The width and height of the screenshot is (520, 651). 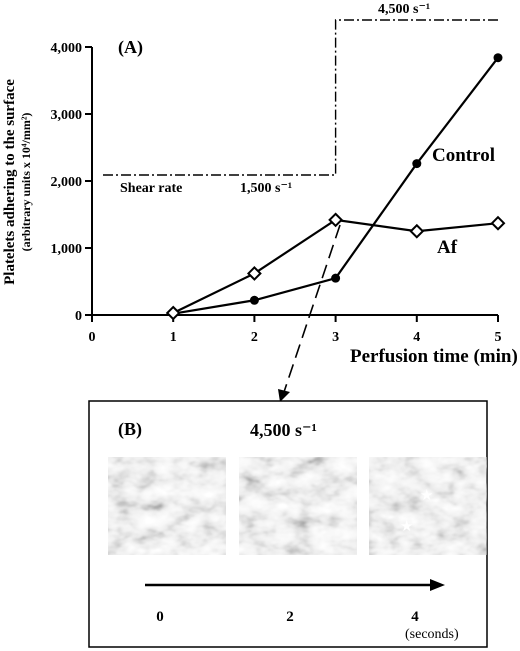 What do you see at coordinates (10, 182) in the screenshot?
I see `y-axis-title: Platelets adhering to the surface` at bounding box center [10, 182].